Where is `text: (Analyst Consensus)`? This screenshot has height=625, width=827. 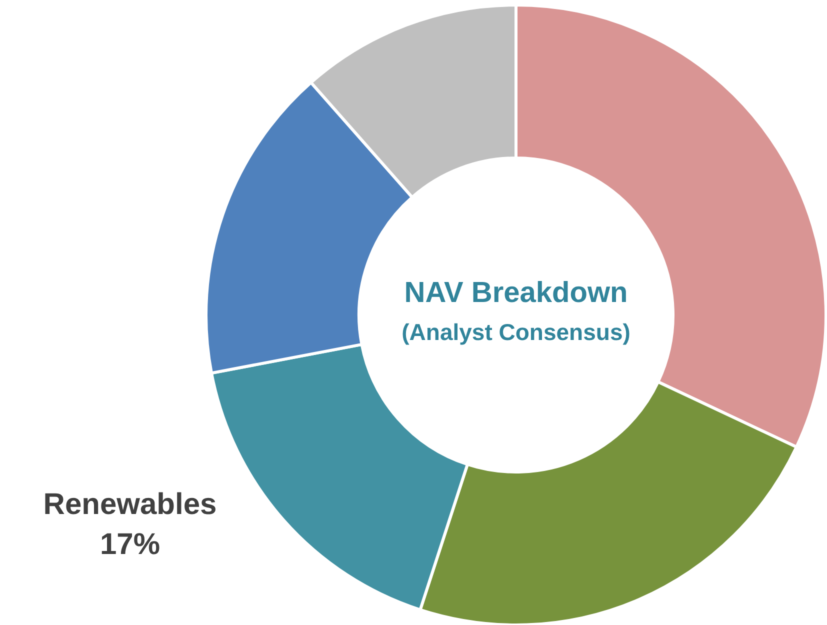
text: (Analyst Consensus) is located at coordinates (516, 332).